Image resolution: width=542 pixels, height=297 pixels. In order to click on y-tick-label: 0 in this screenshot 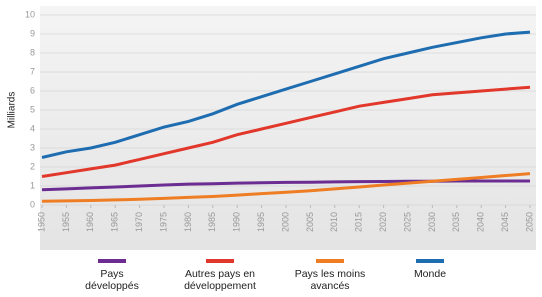, I will do `click(32, 204)`.